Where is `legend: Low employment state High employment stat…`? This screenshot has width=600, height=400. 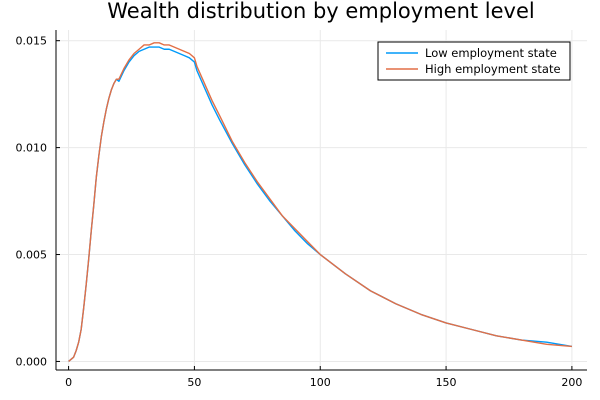 legend: Low employment state High employment stat… is located at coordinates (474, 61).